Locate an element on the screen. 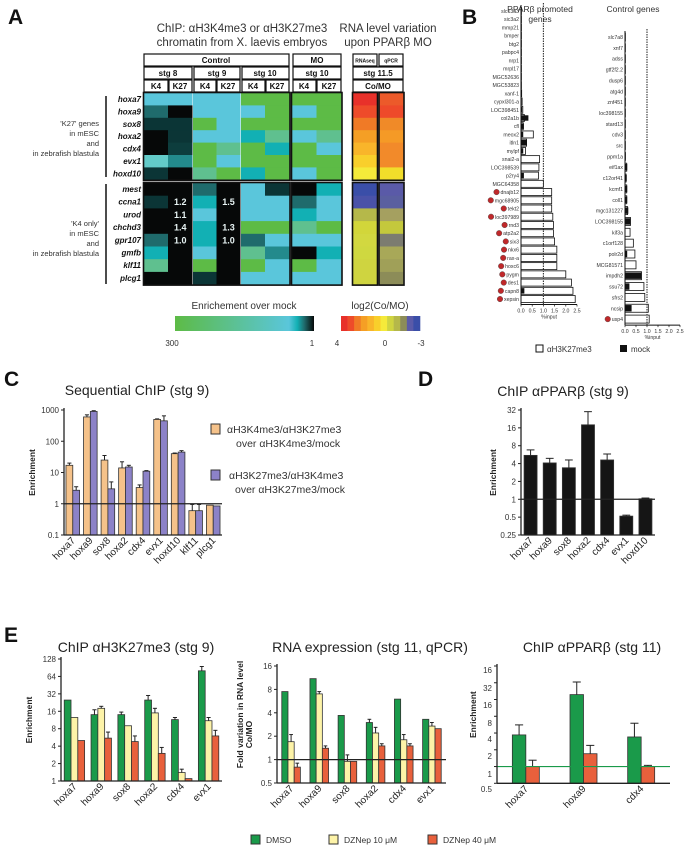 The width and height of the screenshot is (687, 853). header-k4: K4 is located at coordinates (205, 86).